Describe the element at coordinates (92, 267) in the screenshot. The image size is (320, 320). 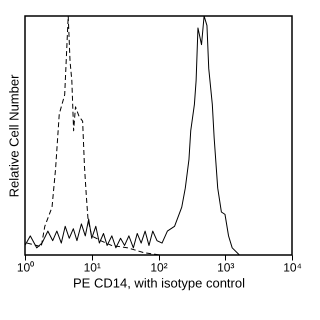
I see `x-tick-label: 10¹` at that location.